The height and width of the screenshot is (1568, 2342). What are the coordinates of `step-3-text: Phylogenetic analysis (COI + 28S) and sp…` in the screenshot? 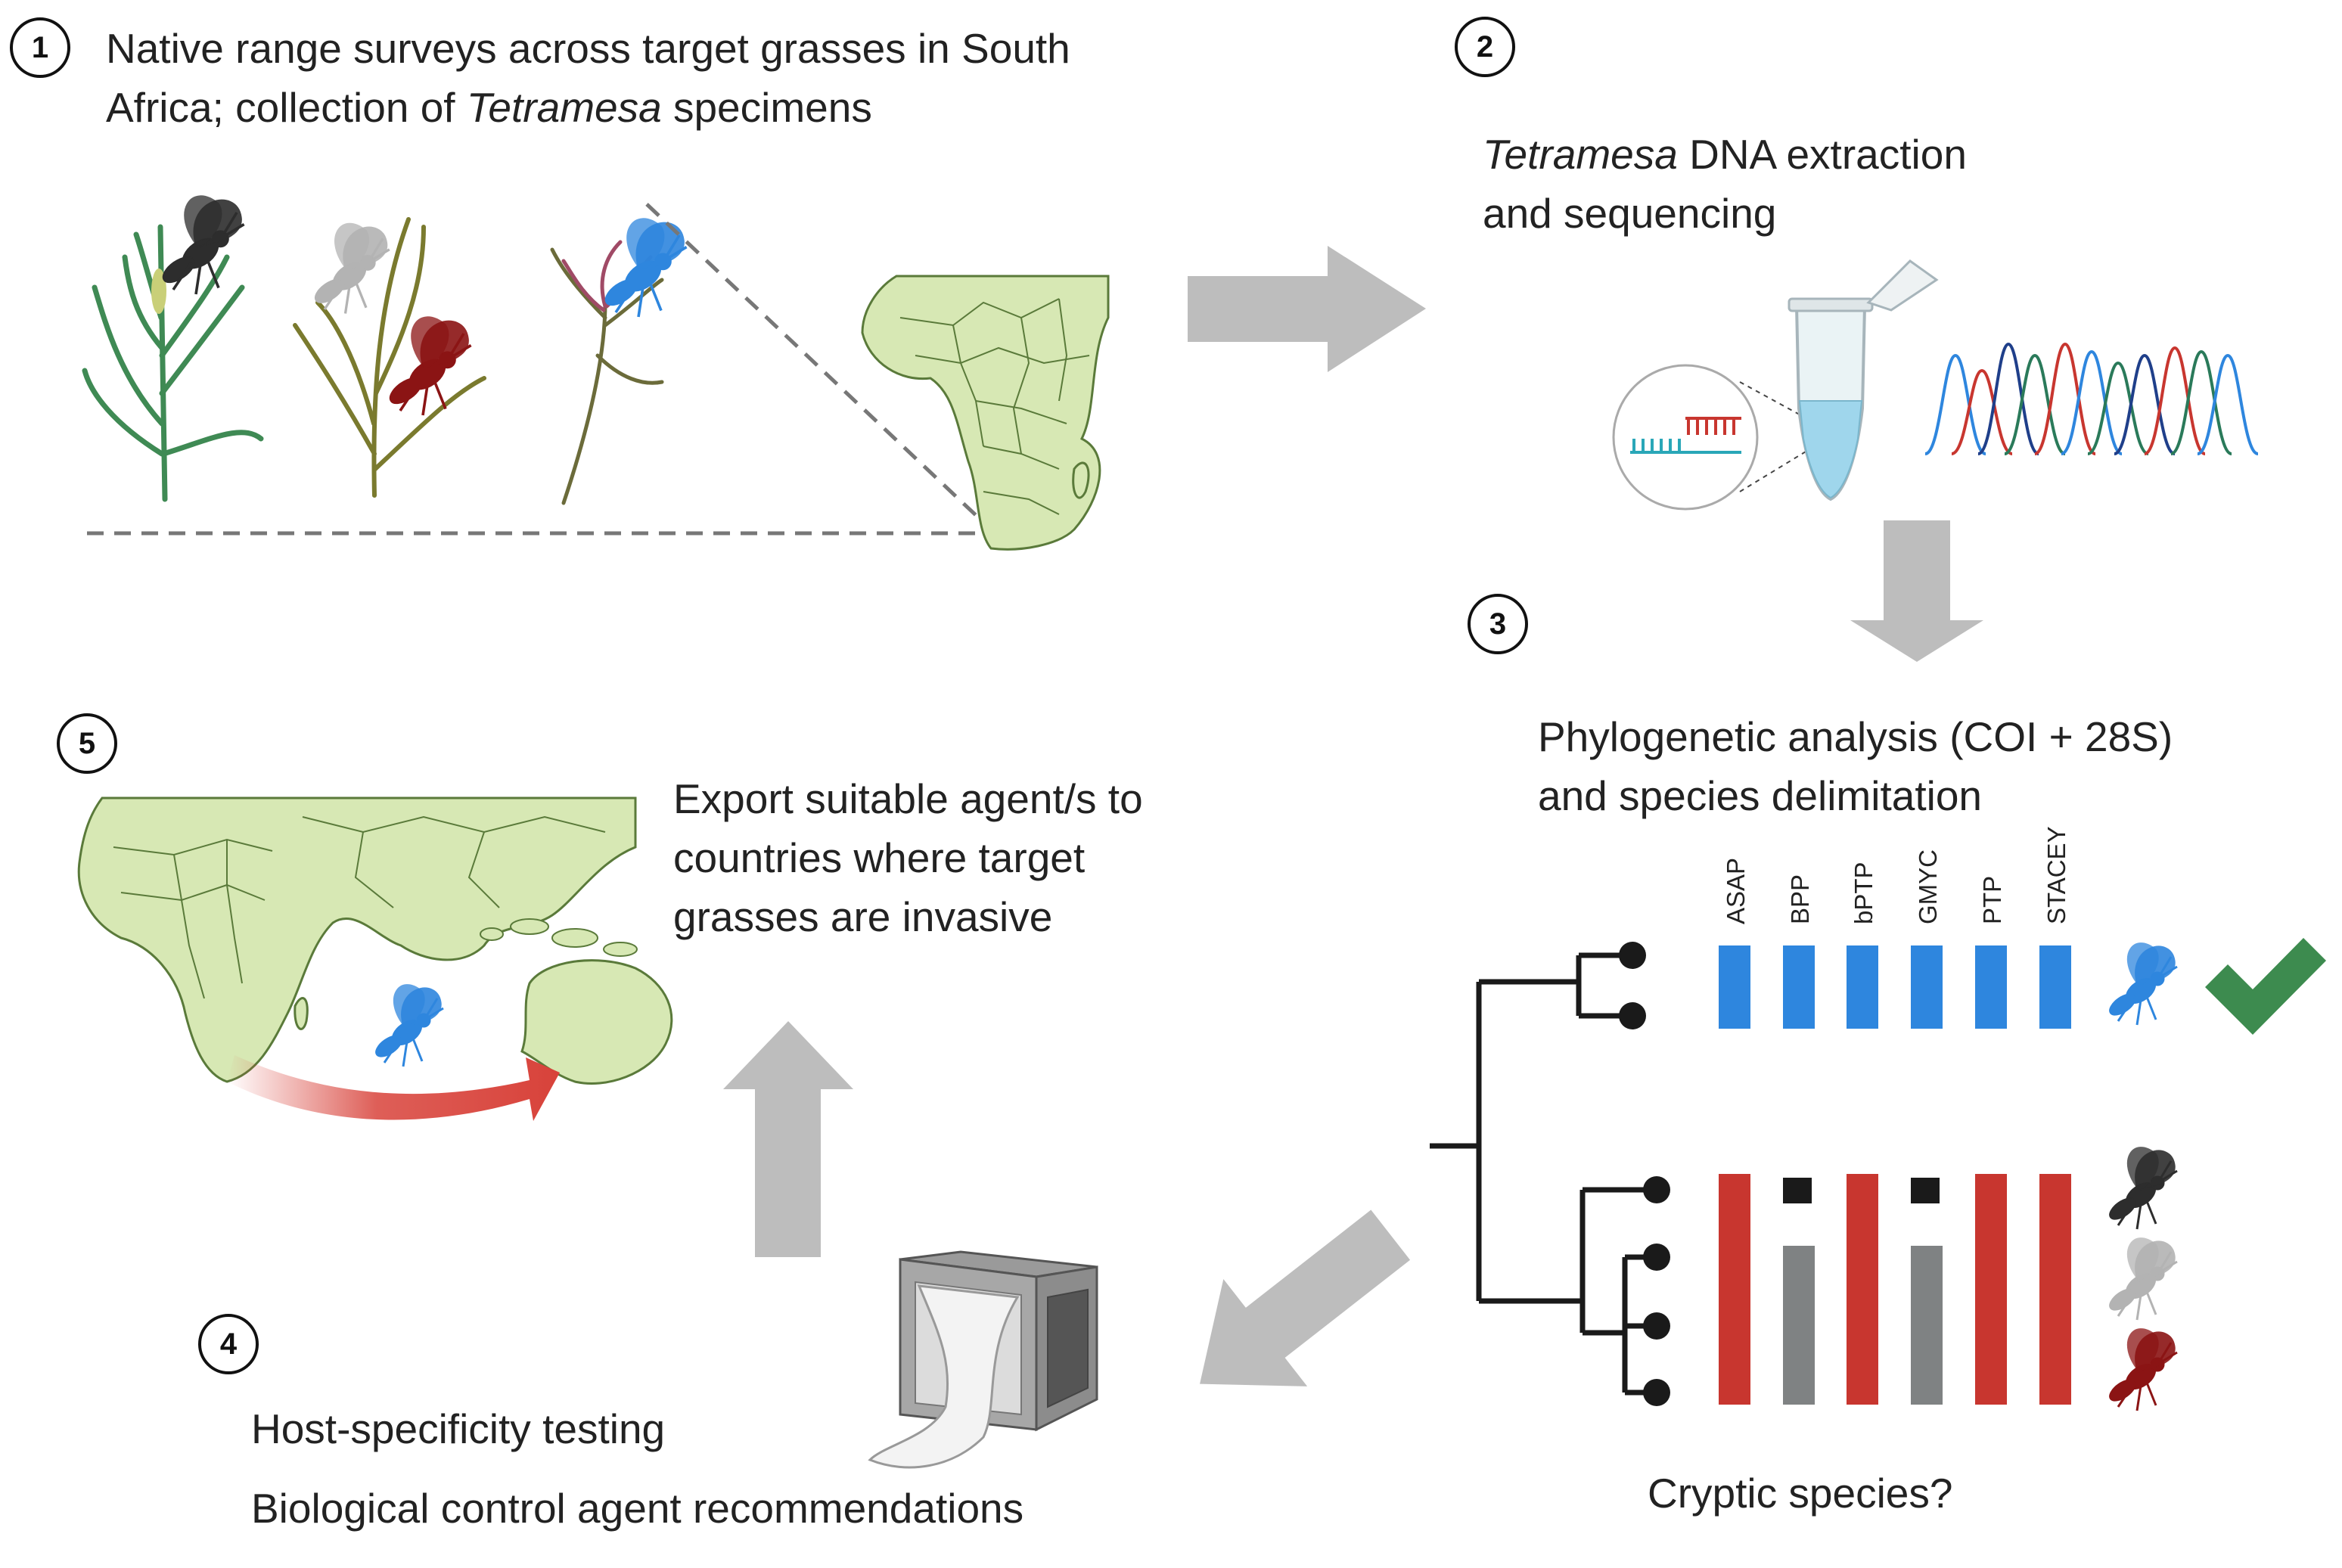 It's located at (1855, 766).